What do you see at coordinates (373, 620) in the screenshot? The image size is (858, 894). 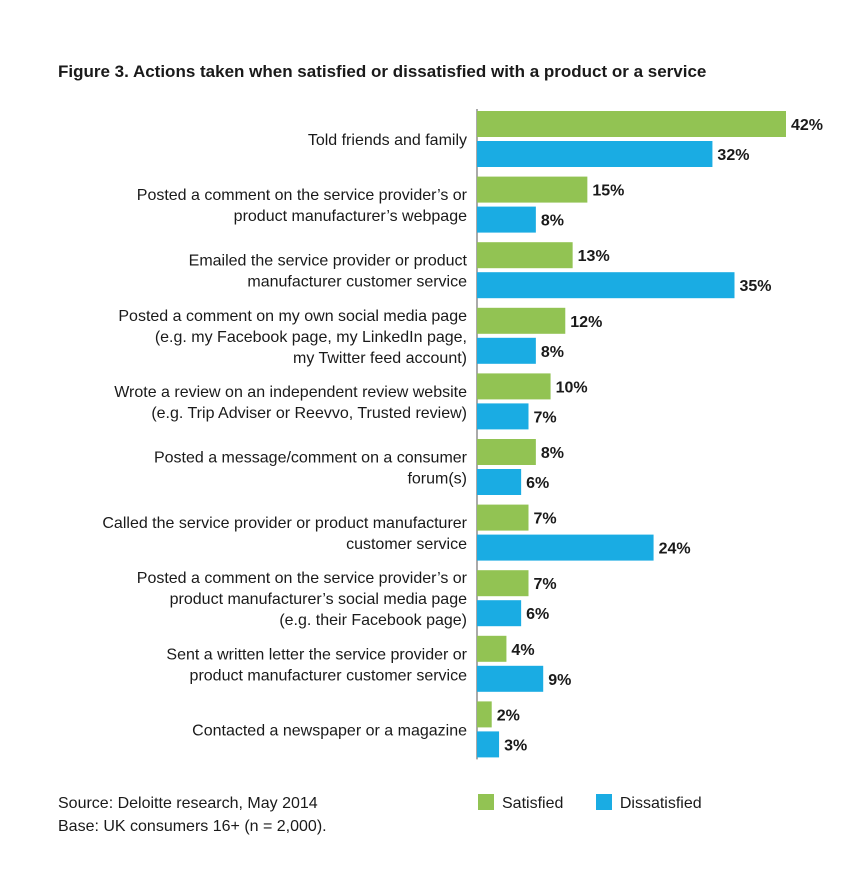 I see `category-label-line: (e.g. their Facebook page)` at bounding box center [373, 620].